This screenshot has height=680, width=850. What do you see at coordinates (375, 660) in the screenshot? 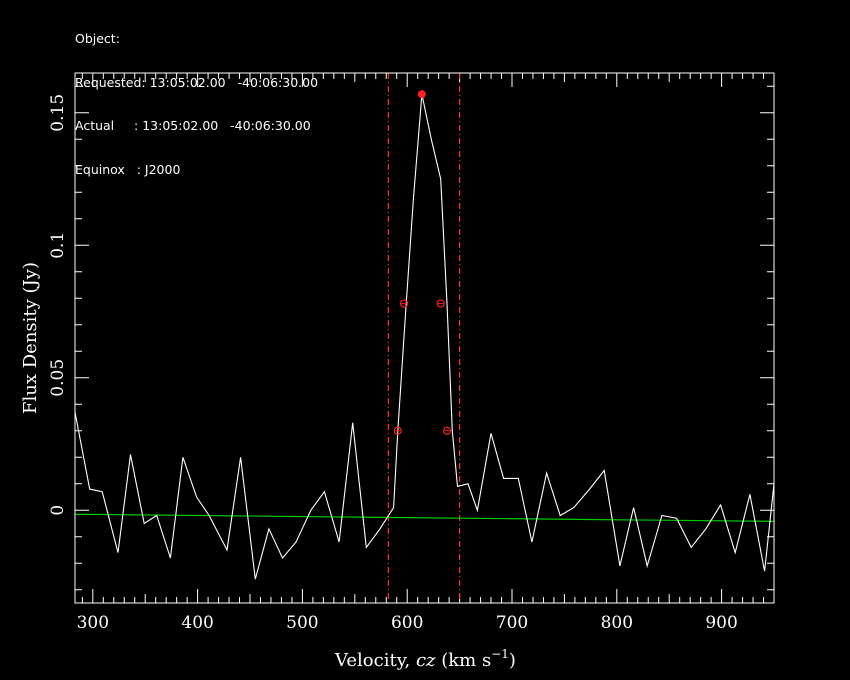
I see `x-axis-label-main: Velocity,` at bounding box center [375, 660].